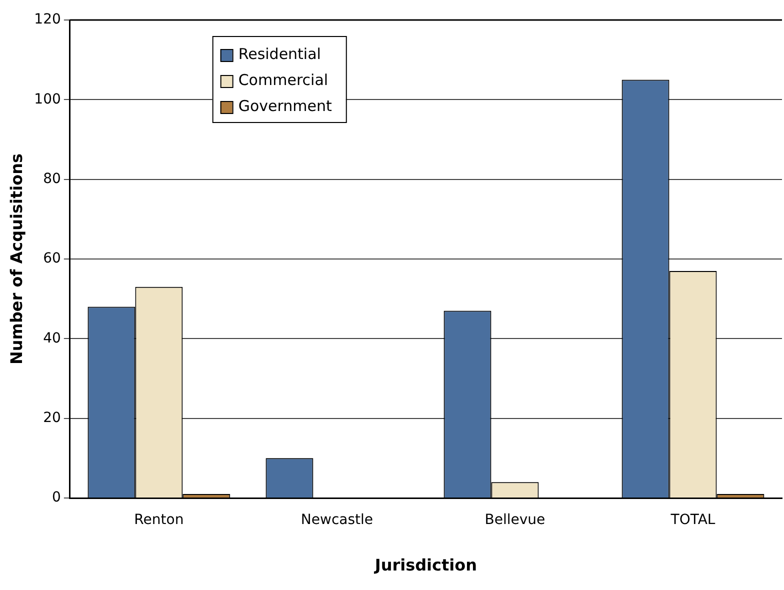 Image resolution: width=784 pixels, height=590 pixels. What do you see at coordinates (693, 520) in the screenshot?
I see `x-tick-label: TOTAL` at bounding box center [693, 520].